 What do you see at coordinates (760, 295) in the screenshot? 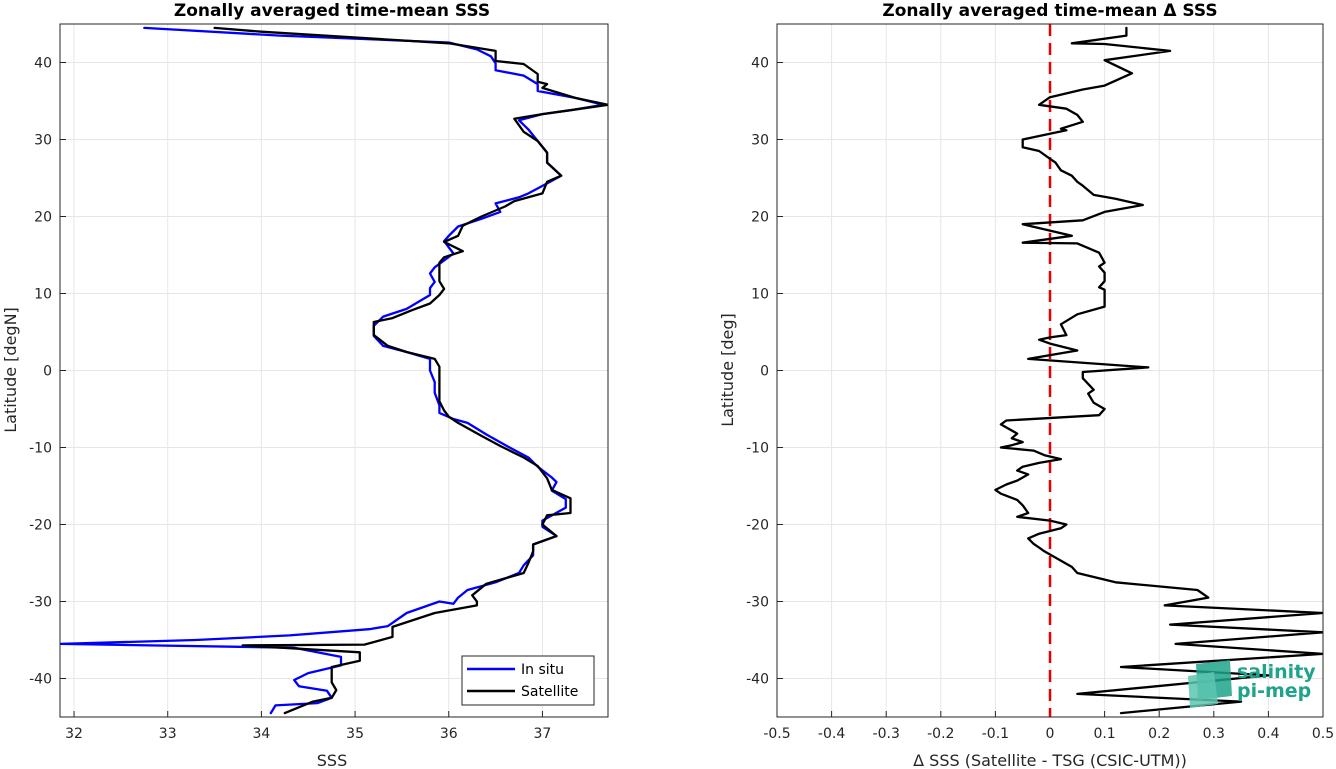
I see `delta-y-tick-label: 10` at bounding box center [760, 295].